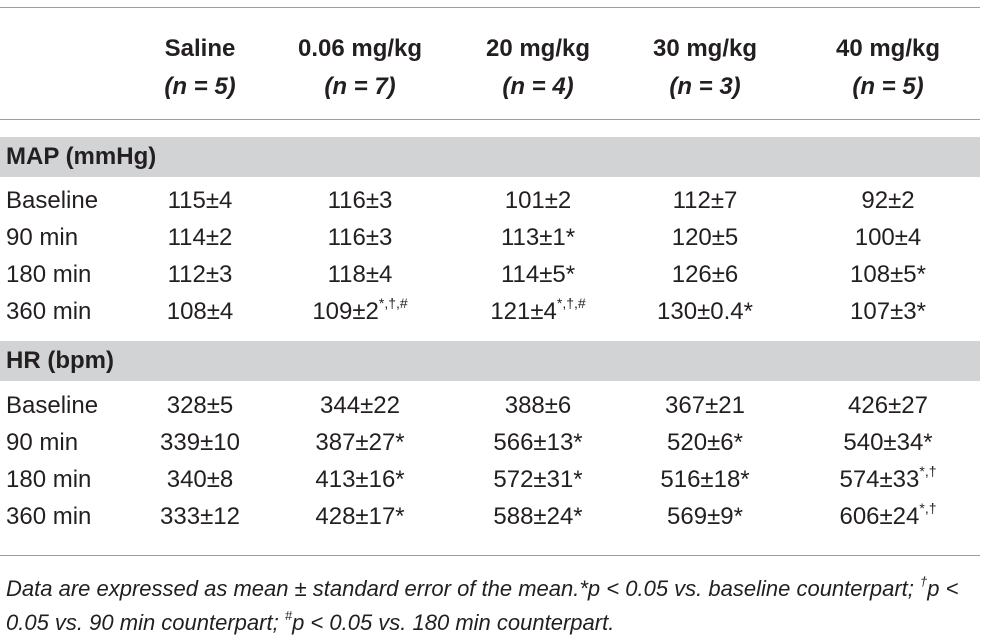 This screenshot has height=643, width=987. Describe the element at coordinates (705, 200) in the screenshot. I see `table-cell: 112±7` at that location.